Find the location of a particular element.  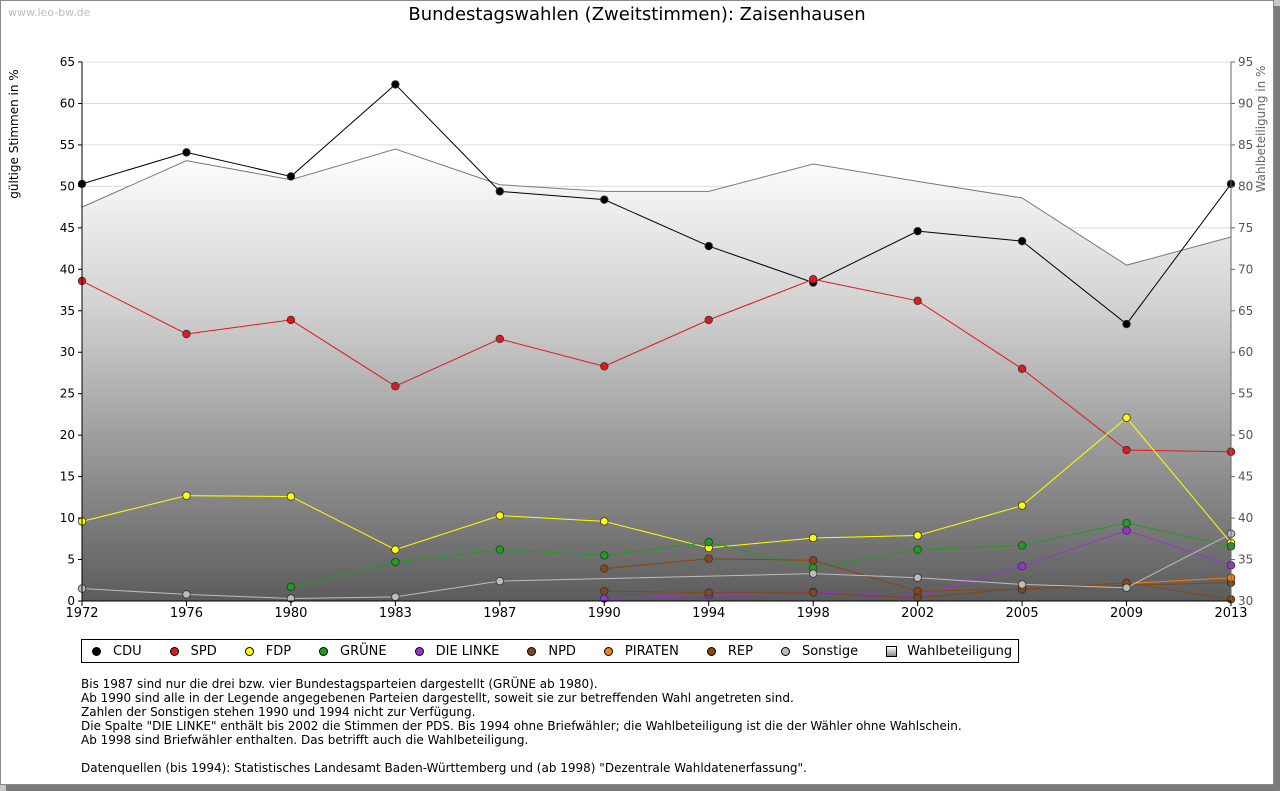

legend-label: NPD is located at coordinates (562, 651).